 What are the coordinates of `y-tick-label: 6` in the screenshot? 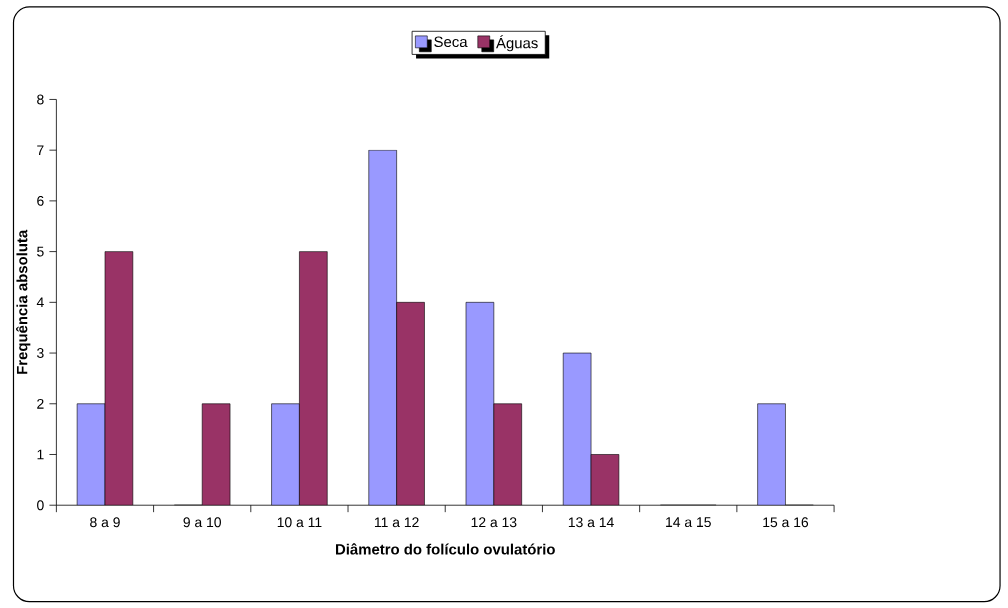 It's located at (40, 201).